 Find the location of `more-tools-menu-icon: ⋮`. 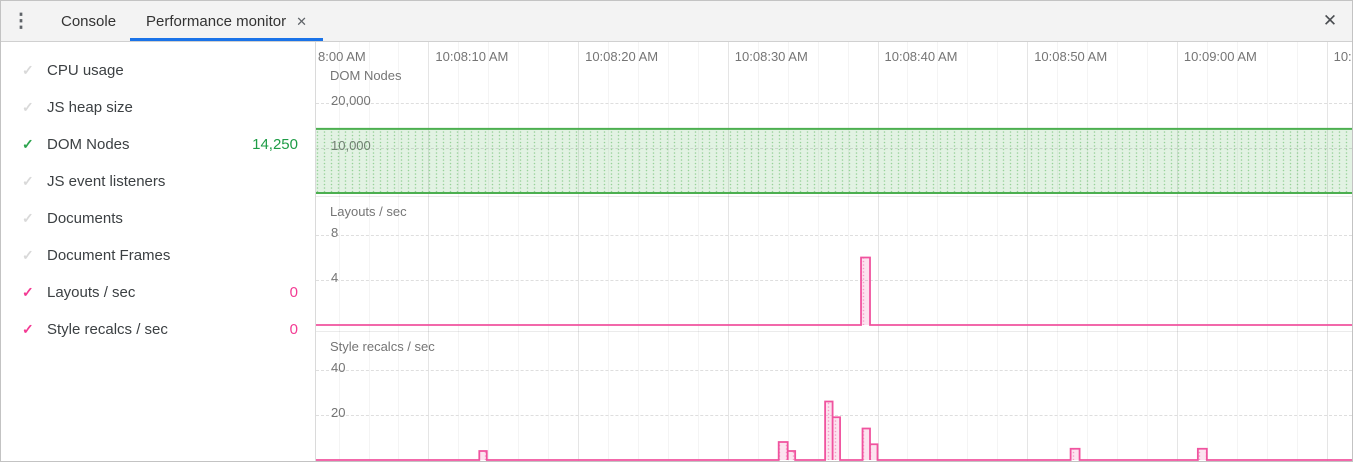

more-tools-menu-icon: ⋮ is located at coordinates (21, 21).